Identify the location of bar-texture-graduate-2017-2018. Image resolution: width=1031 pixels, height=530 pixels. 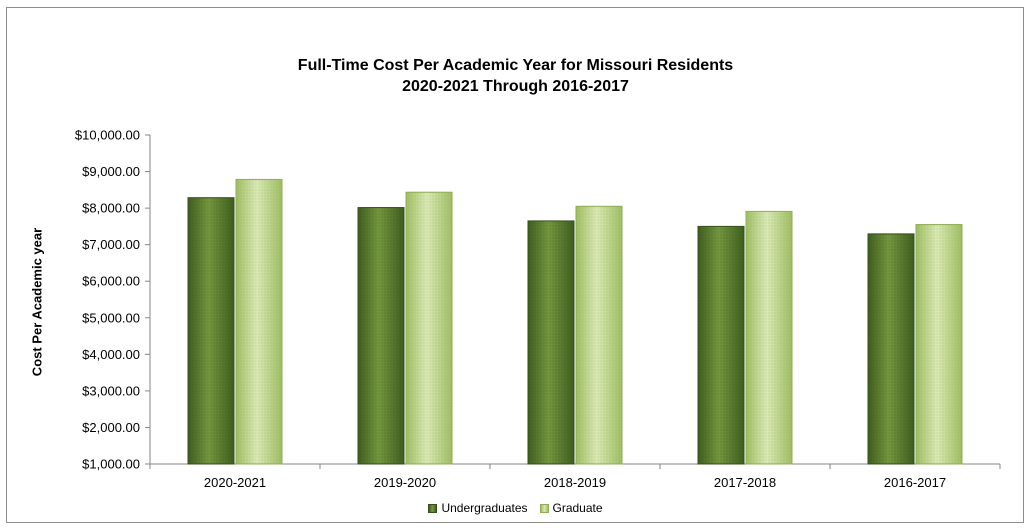
(769, 337).